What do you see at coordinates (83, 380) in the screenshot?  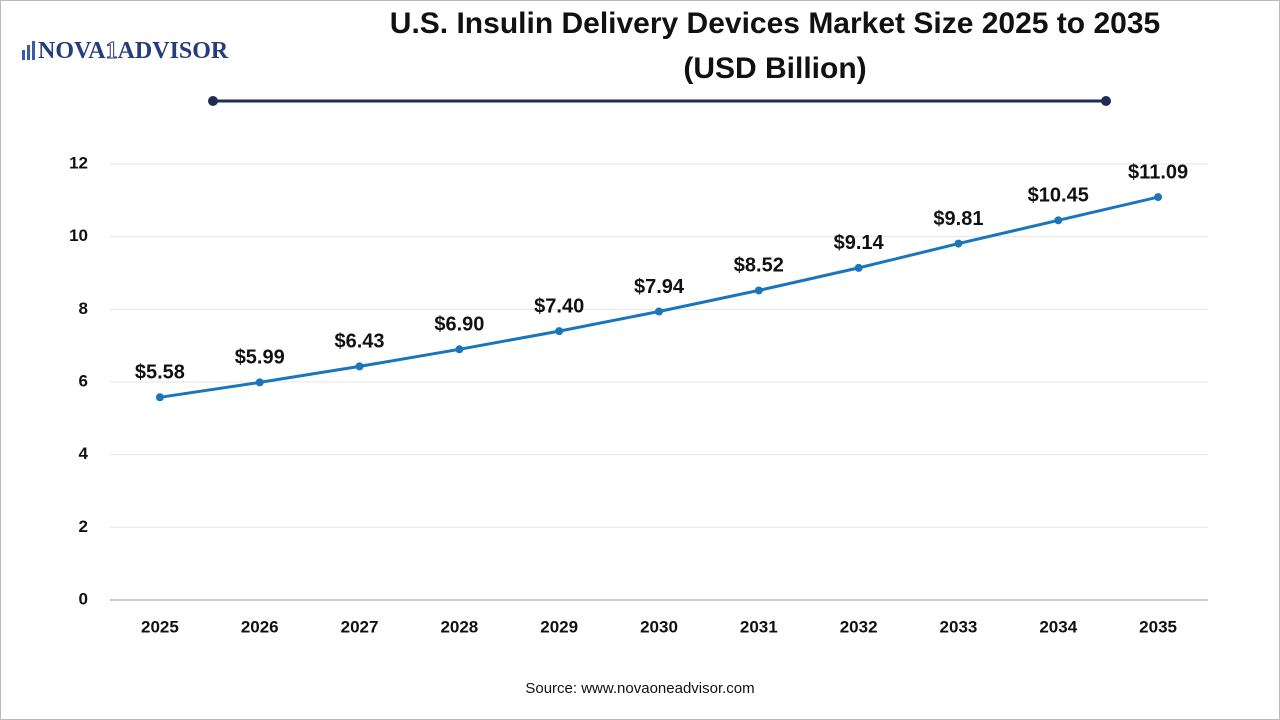 I see `y-tick-label: 6` at bounding box center [83, 380].